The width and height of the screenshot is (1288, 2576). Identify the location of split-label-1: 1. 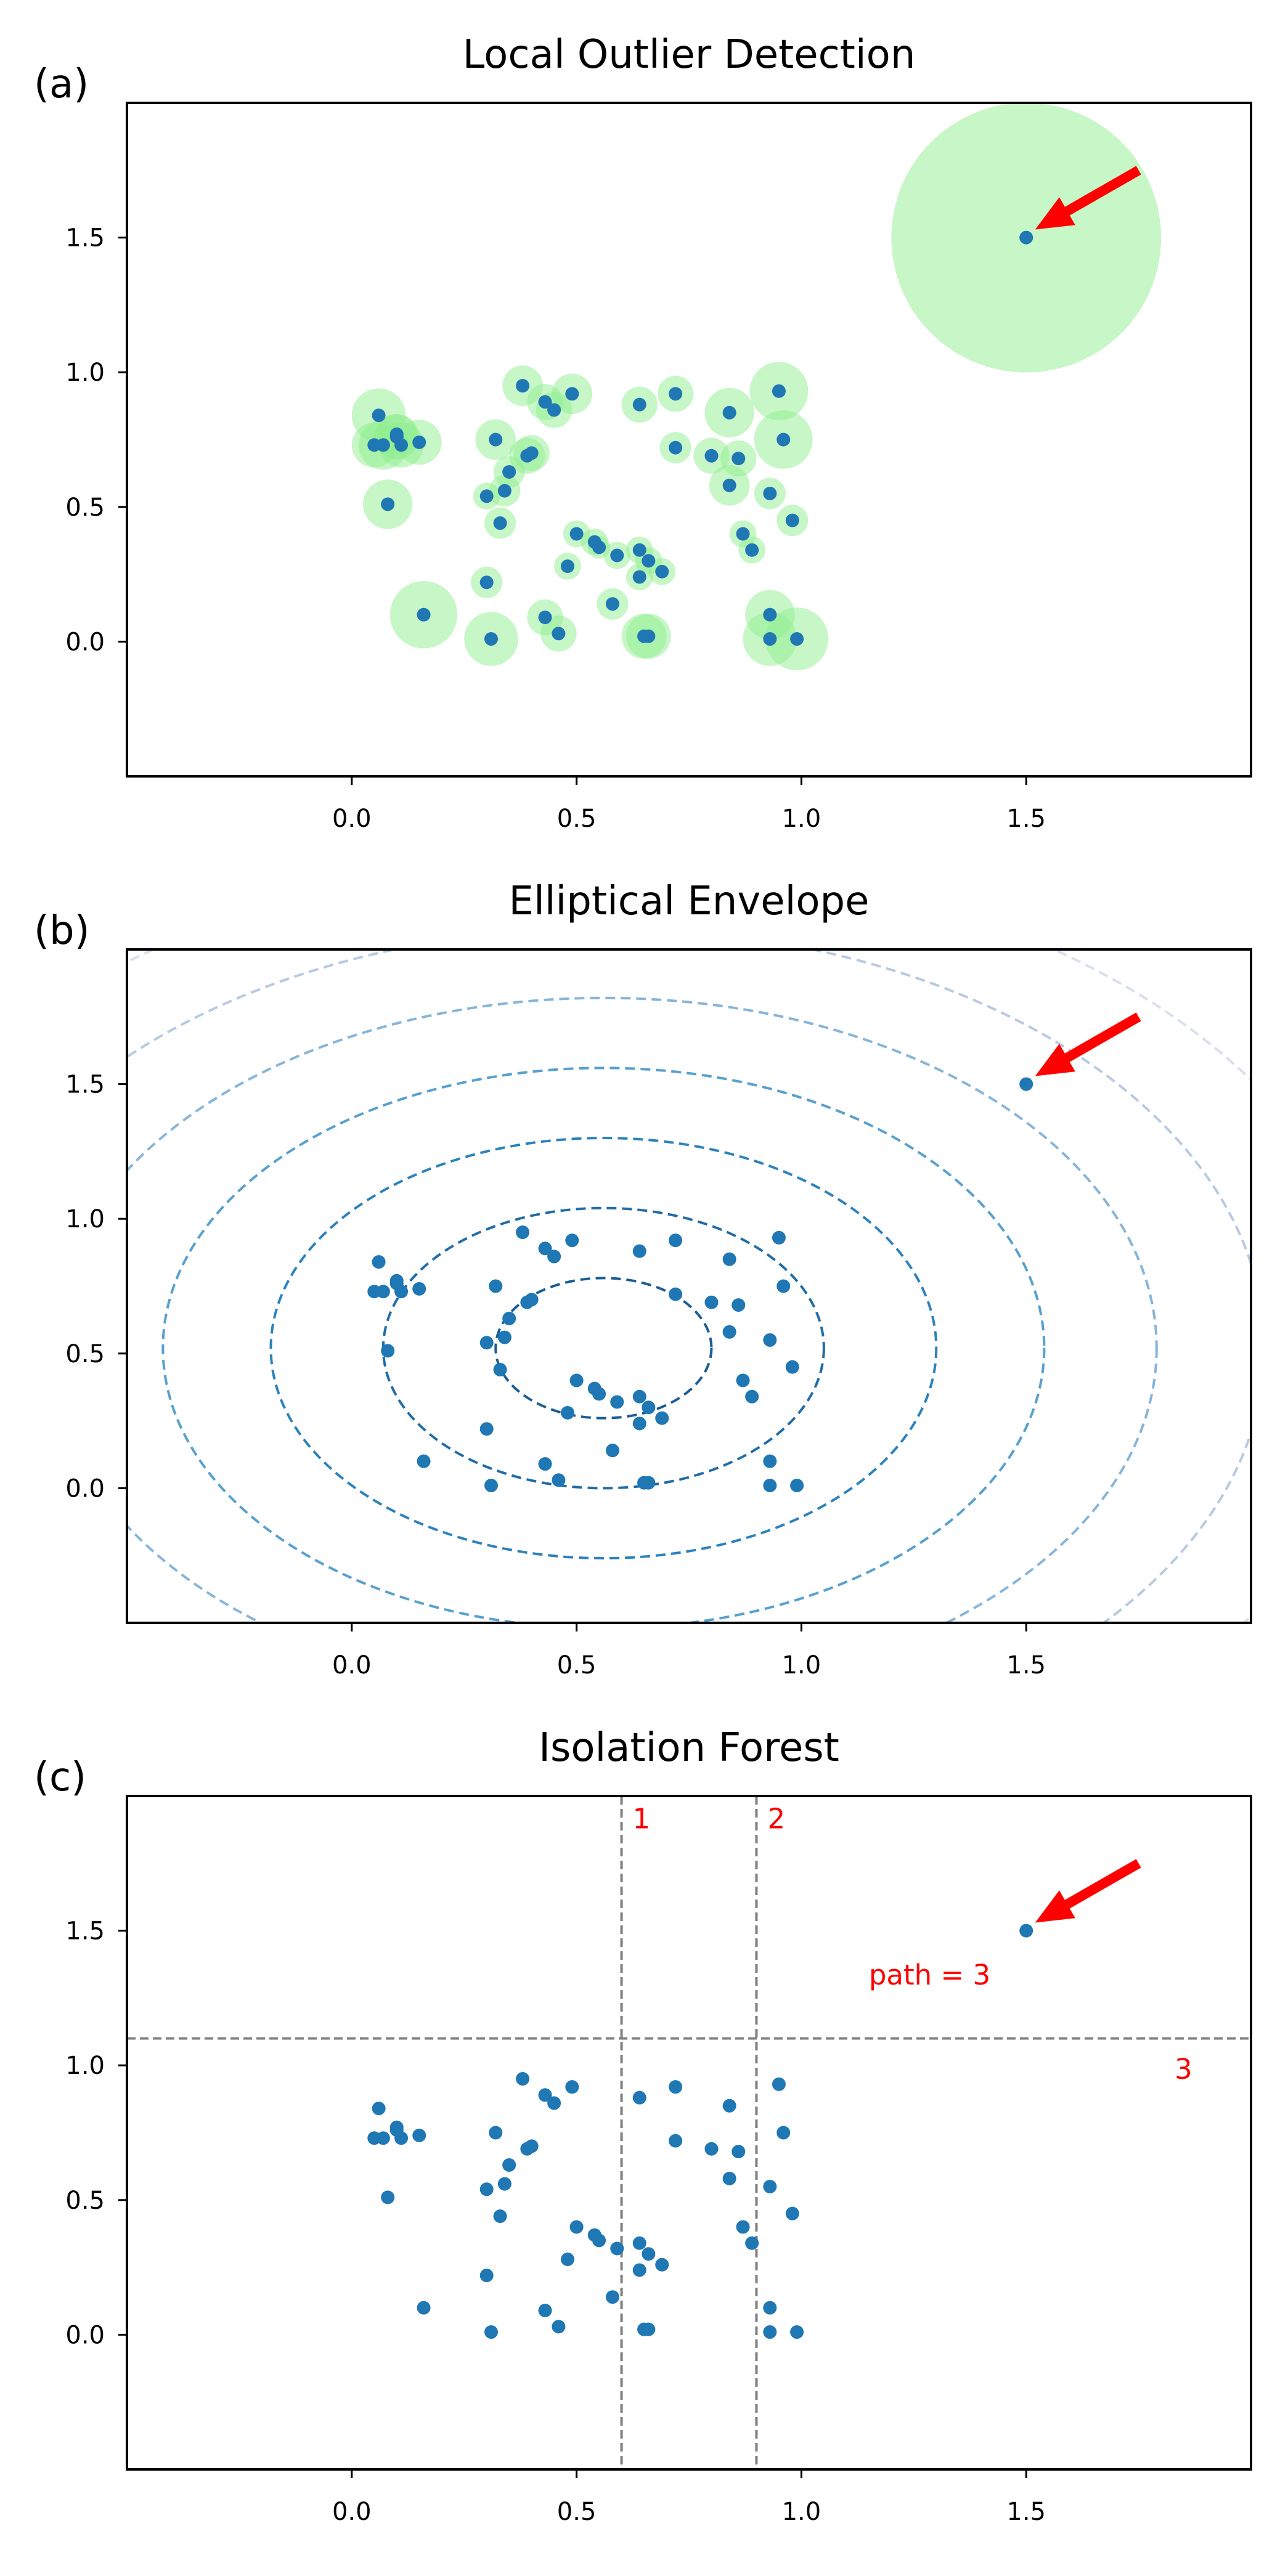
(642, 1818).